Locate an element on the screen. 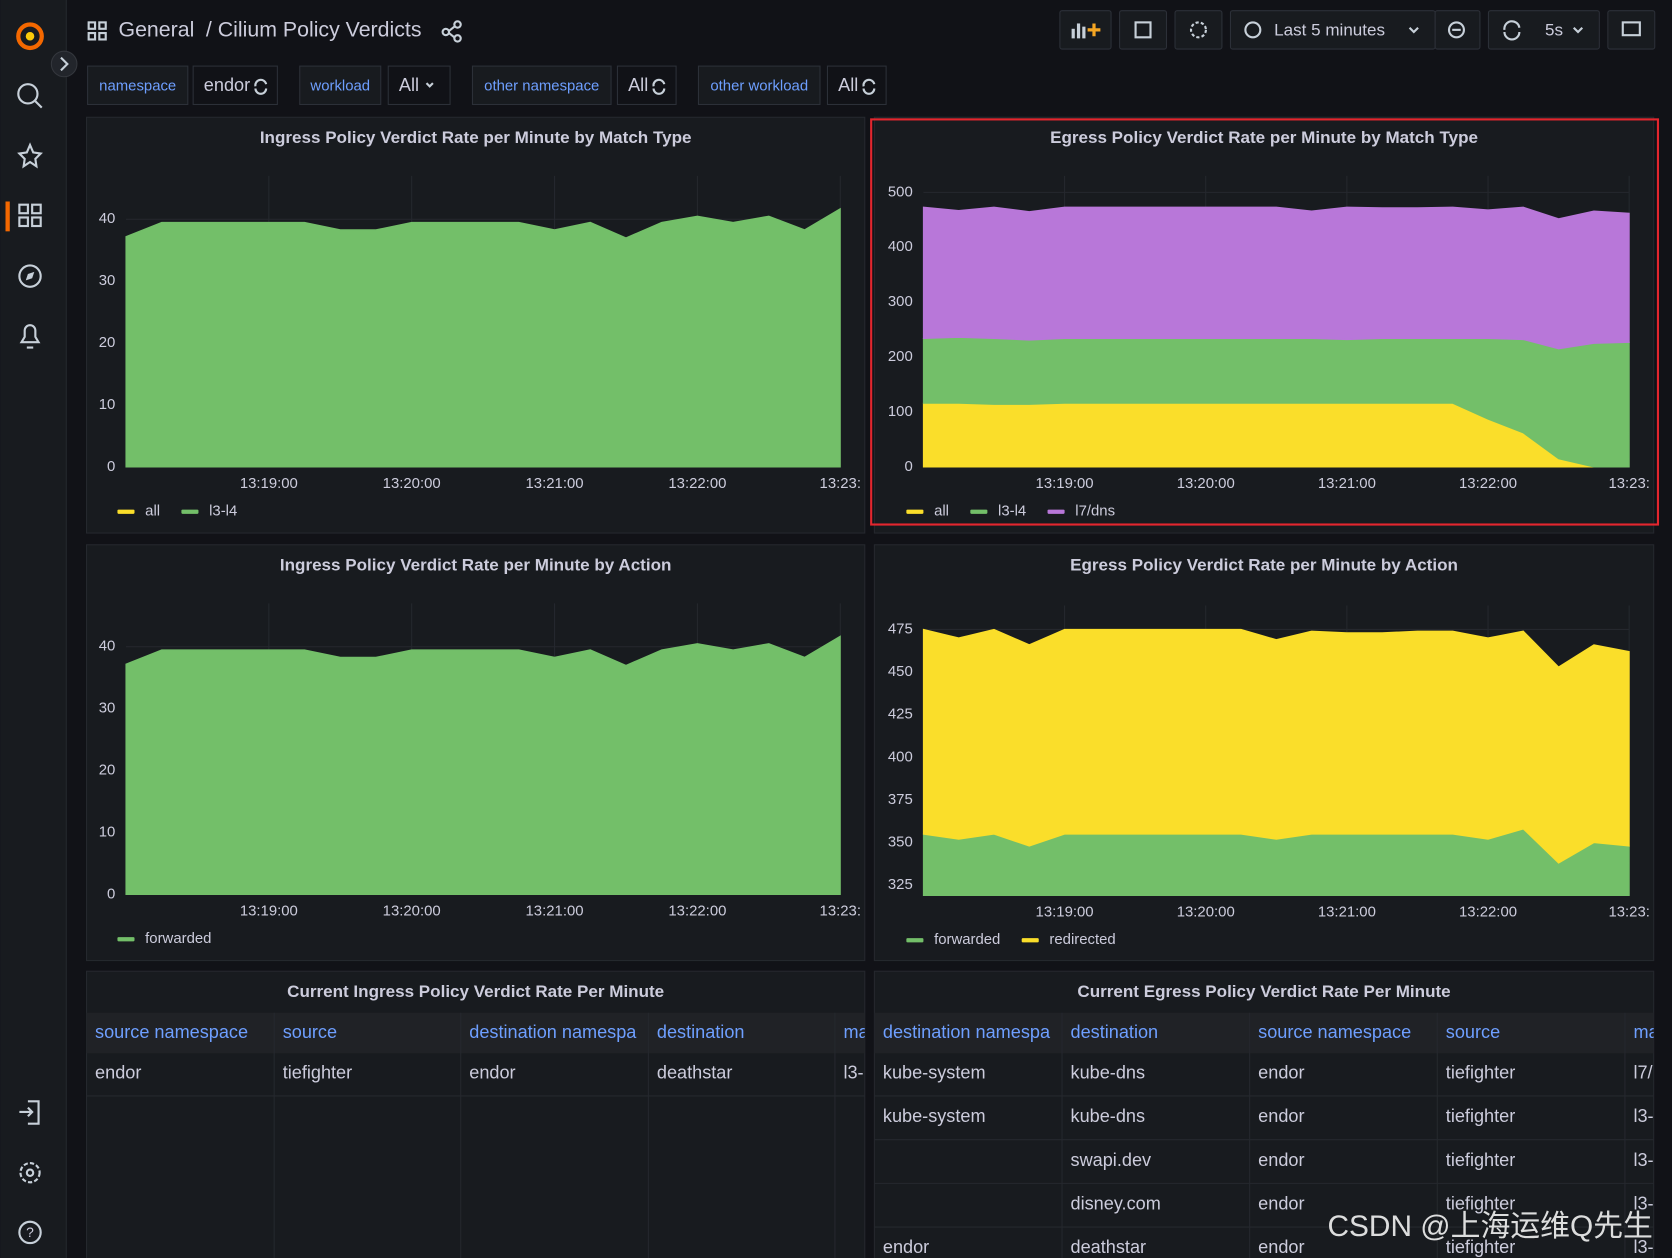 This screenshot has height=1258, width=1672. area is located at coordinates (483, 765).